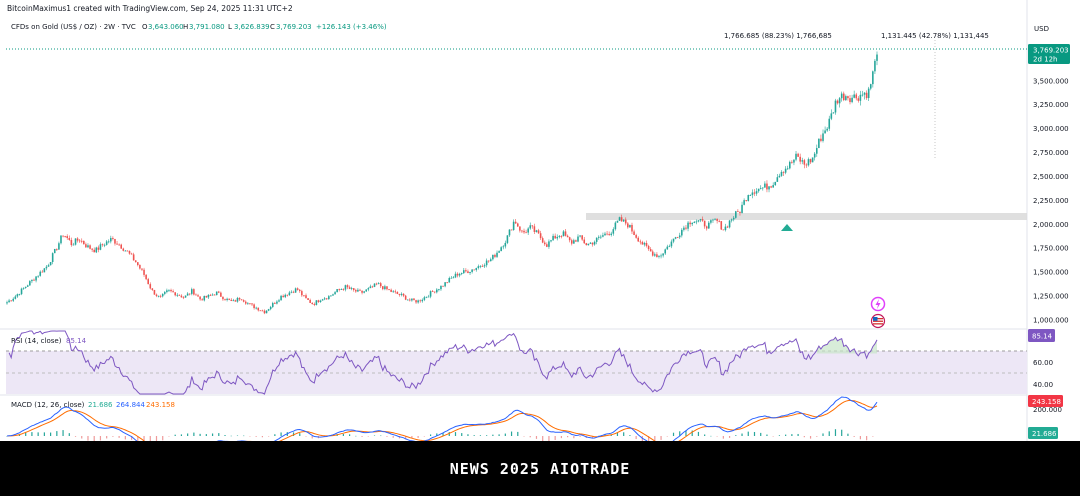 The image size is (1080, 496). Describe the element at coordinates (878, 304) in the screenshot. I see `lightning-icon` at that location.